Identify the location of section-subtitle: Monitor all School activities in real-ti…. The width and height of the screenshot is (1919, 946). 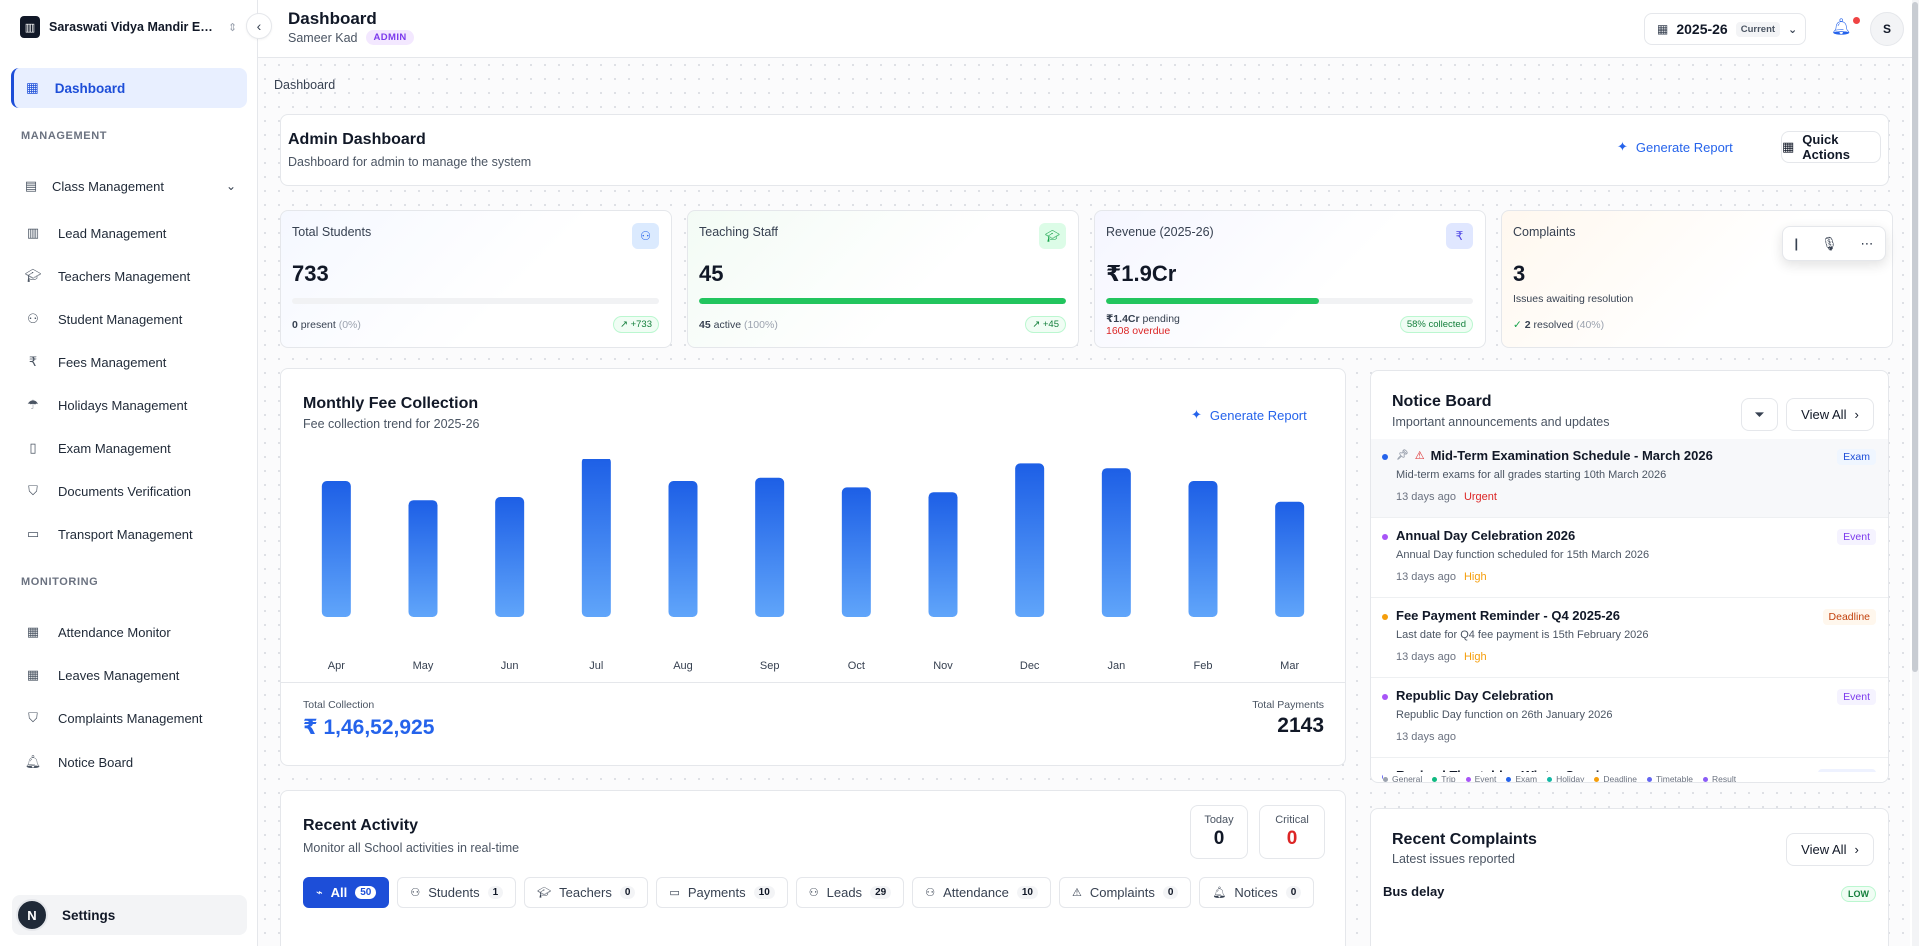
(411, 848).